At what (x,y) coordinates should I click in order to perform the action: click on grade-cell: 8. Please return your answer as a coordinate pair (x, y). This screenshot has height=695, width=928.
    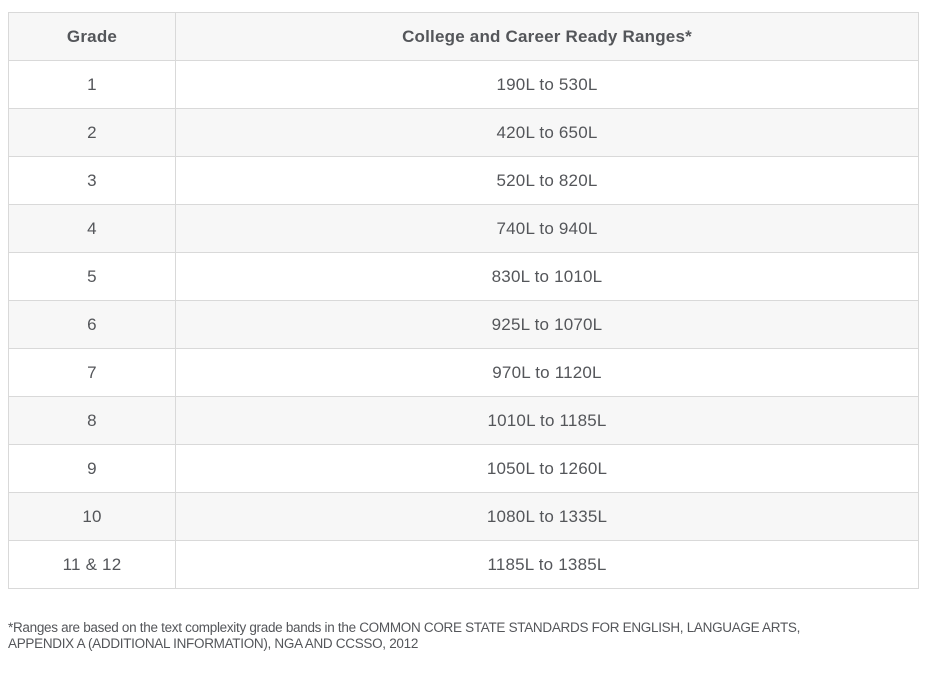
    Looking at the image, I should click on (92, 420).